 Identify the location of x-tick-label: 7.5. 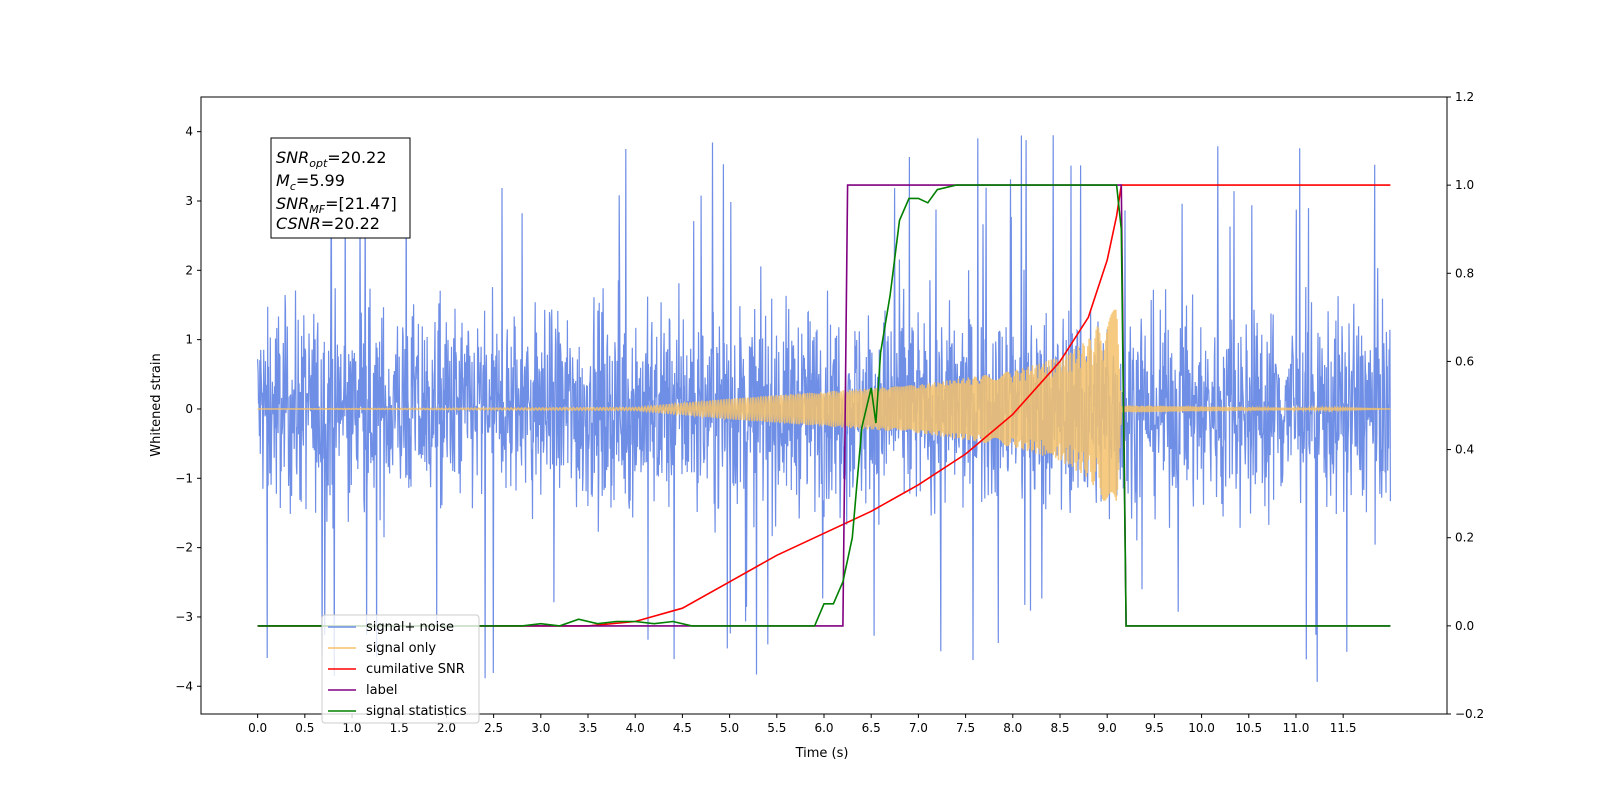
(965, 728).